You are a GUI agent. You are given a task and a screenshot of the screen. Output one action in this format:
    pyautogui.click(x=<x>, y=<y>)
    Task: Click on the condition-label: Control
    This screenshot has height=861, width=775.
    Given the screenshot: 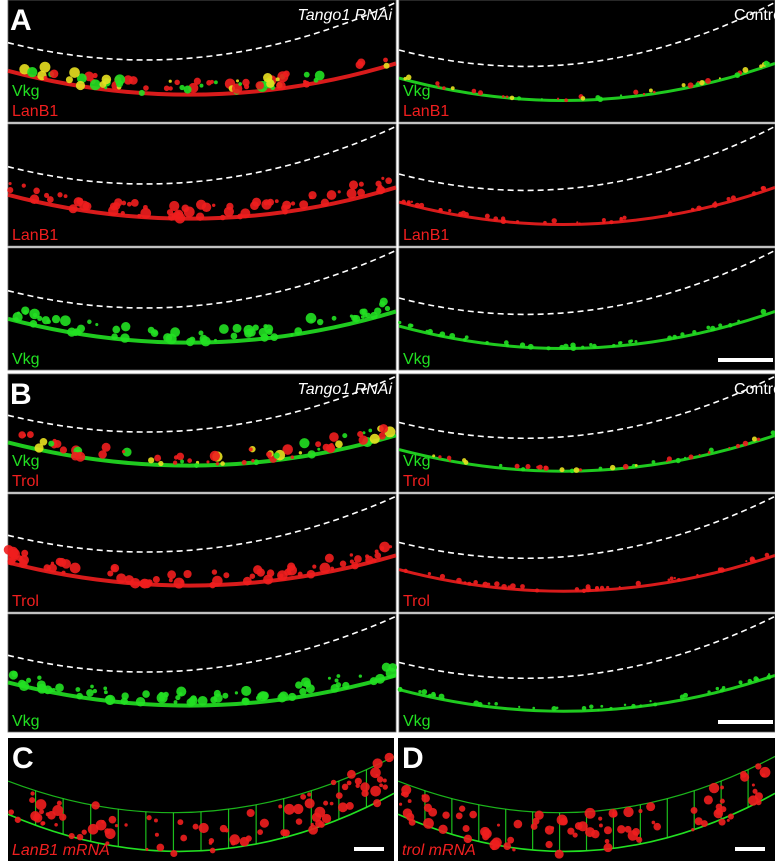 What is the action you would take?
    pyautogui.click(x=754, y=389)
    